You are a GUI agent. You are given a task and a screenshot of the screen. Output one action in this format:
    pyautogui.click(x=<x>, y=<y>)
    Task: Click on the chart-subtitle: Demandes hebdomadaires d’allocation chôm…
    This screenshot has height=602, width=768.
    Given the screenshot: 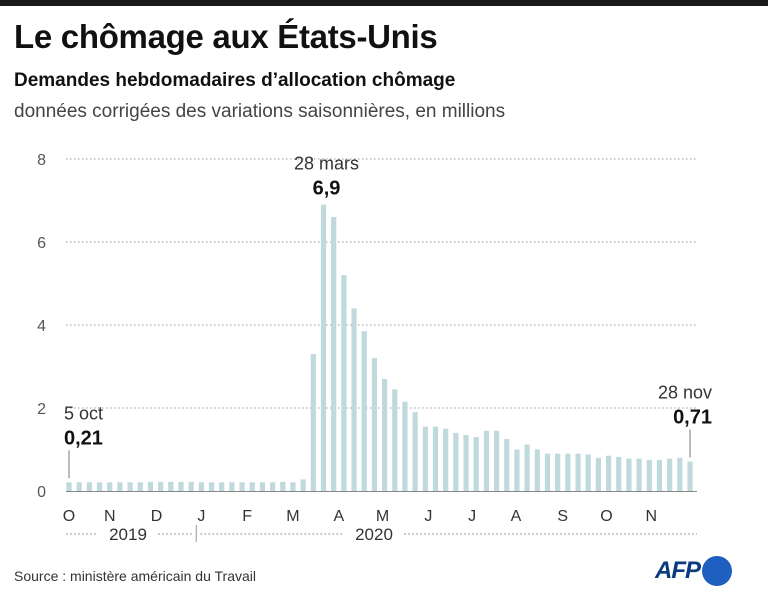 What is the action you would take?
    pyautogui.click(x=235, y=80)
    